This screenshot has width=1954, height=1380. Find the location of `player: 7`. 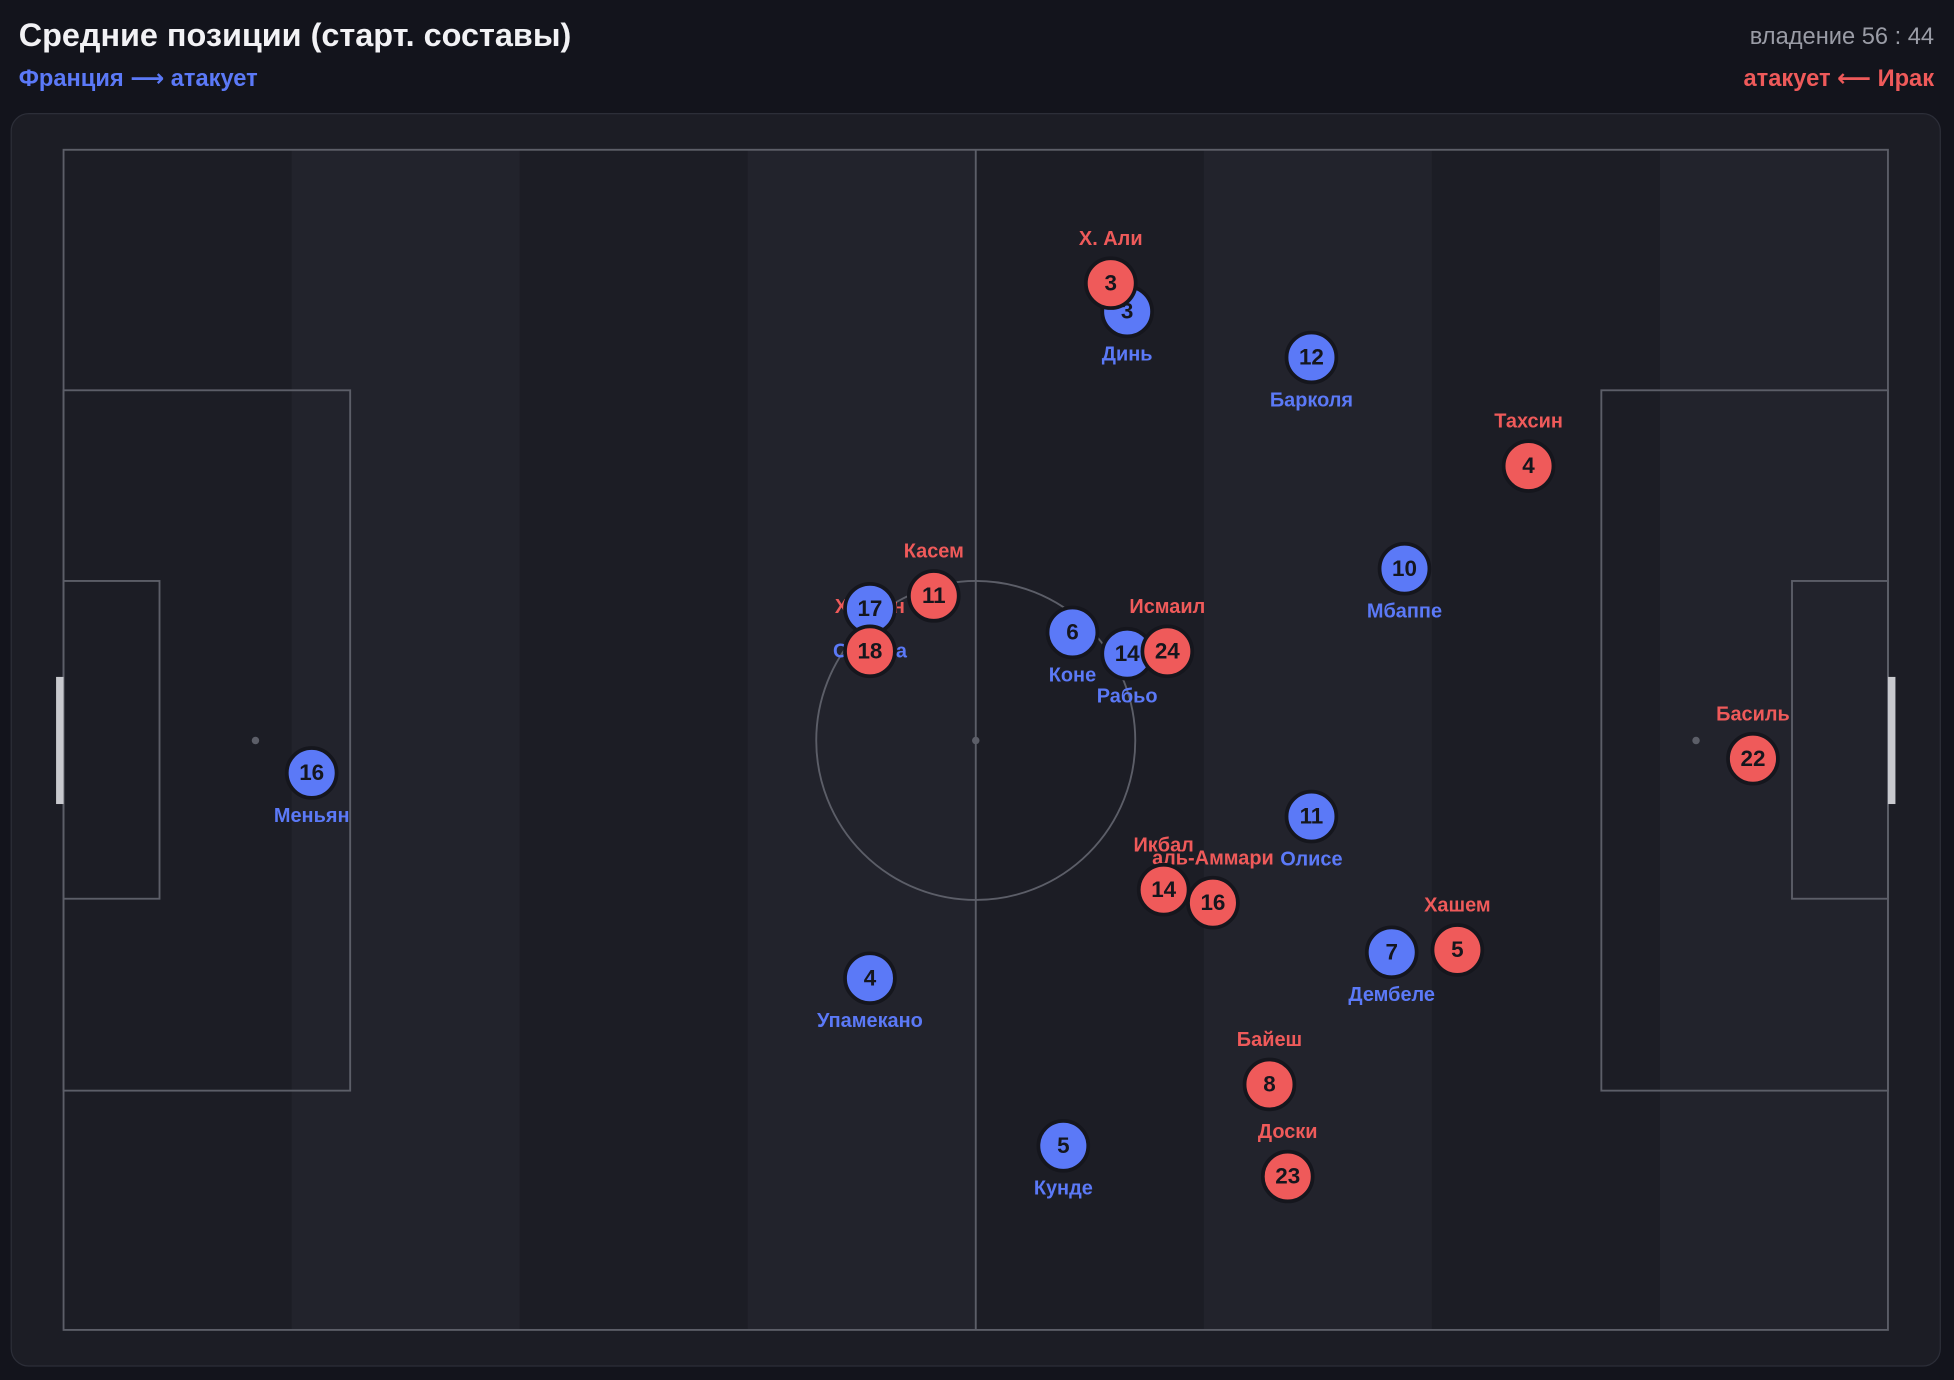

player: 7 is located at coordinates (1391, 952).